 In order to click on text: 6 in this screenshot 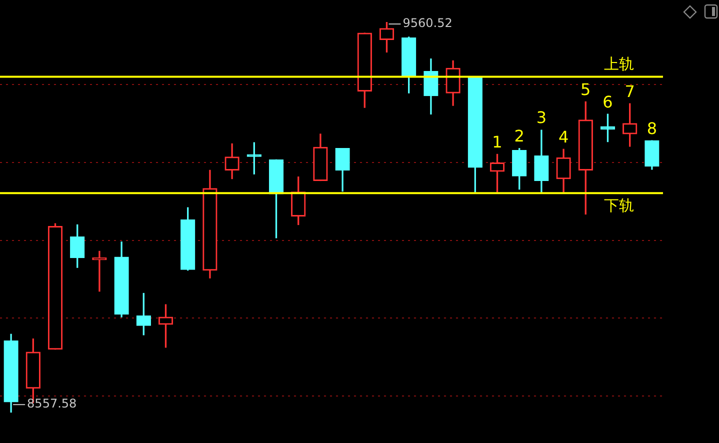, I will do `click(607, 102)`.